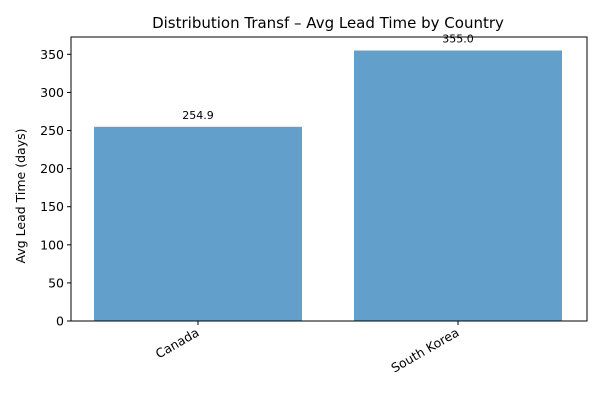 This screenshot has width=600, height=400. What do you see at coordinates (52, 168) in the screenshot?
I see `y-tick-label: 200` at bounding box center [52, 168].